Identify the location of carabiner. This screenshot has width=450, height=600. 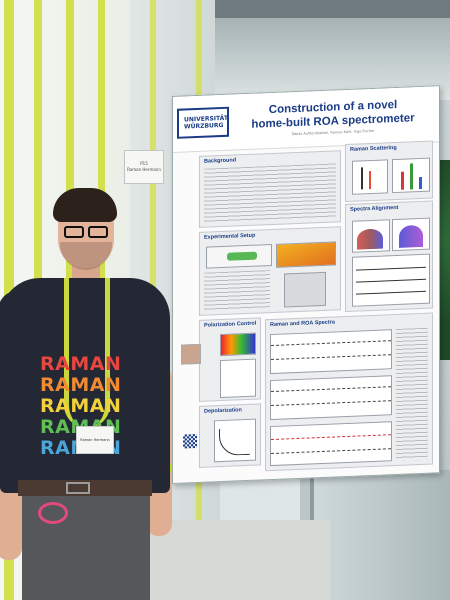
(53, 513).